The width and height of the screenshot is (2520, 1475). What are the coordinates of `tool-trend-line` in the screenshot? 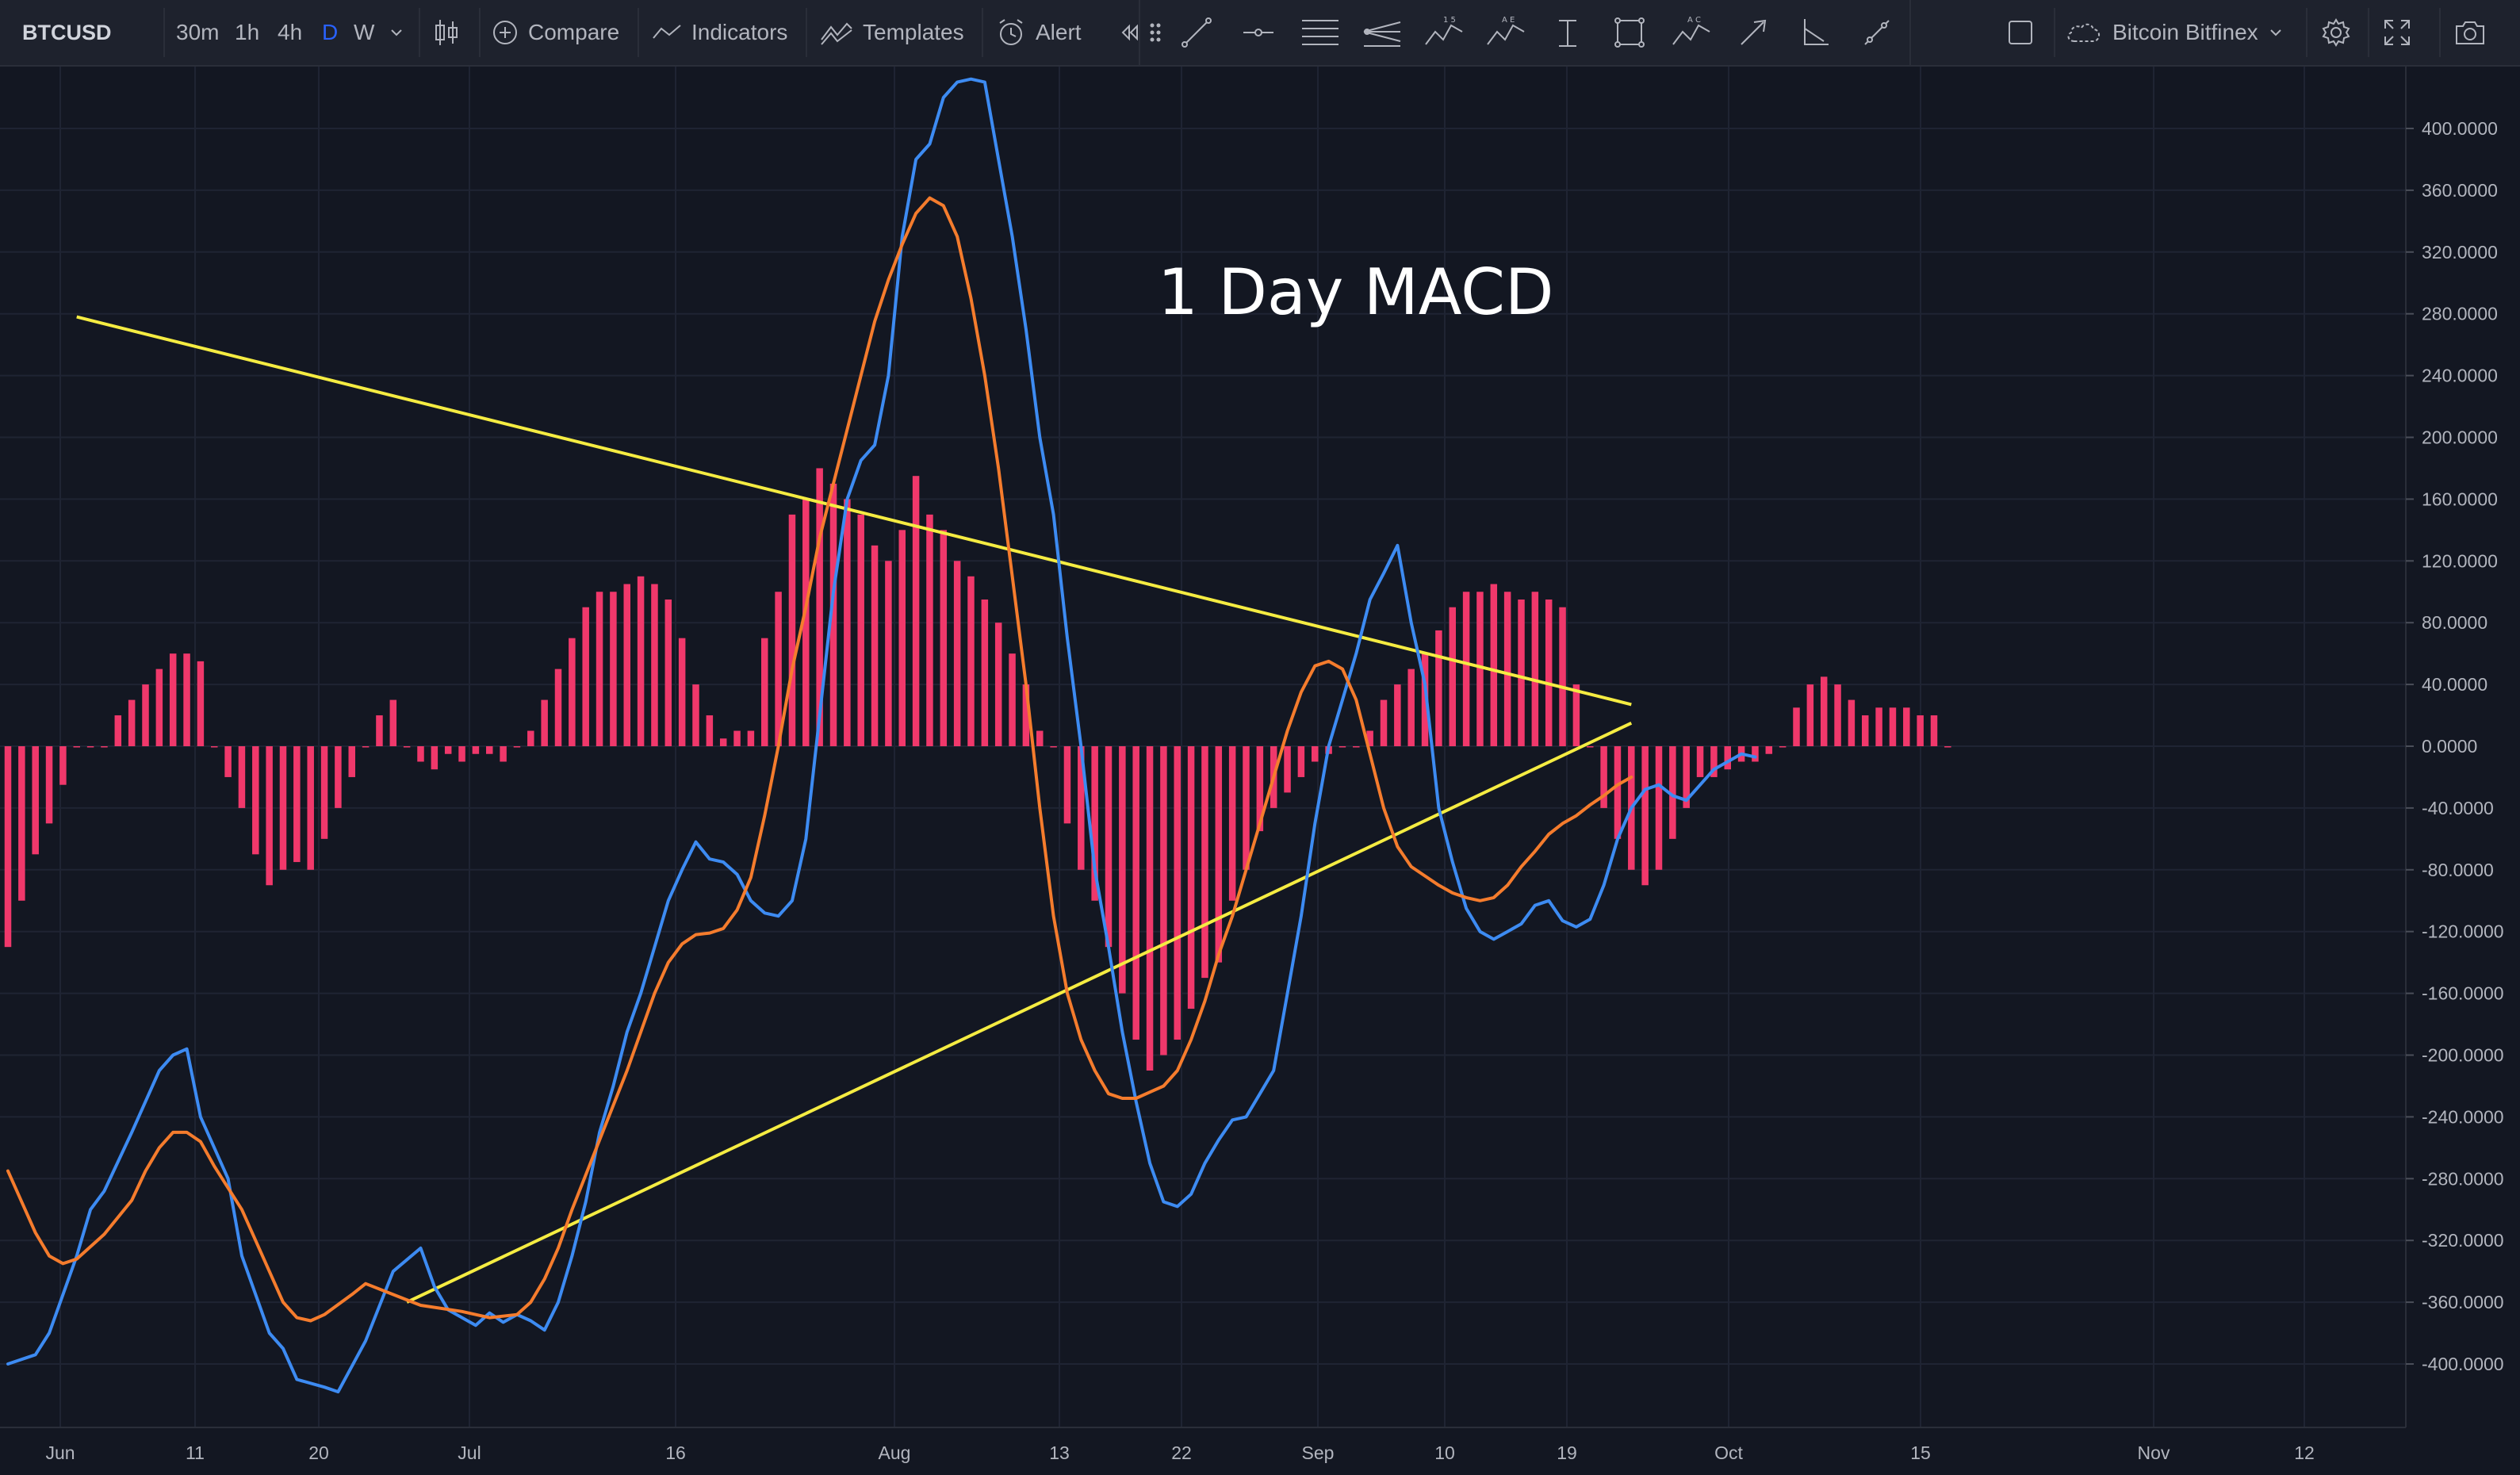 It's located at (1196, 32).